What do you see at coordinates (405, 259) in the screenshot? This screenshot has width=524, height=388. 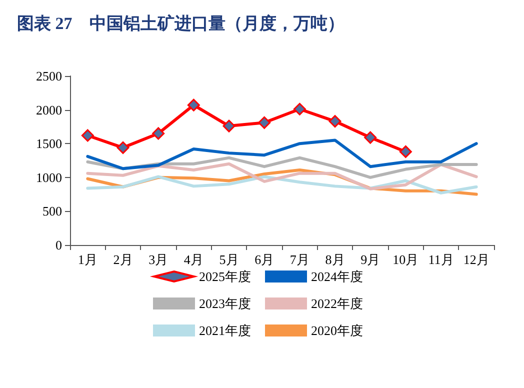 I see `x-tick-label: 10月` at bounding box center [405, 259].